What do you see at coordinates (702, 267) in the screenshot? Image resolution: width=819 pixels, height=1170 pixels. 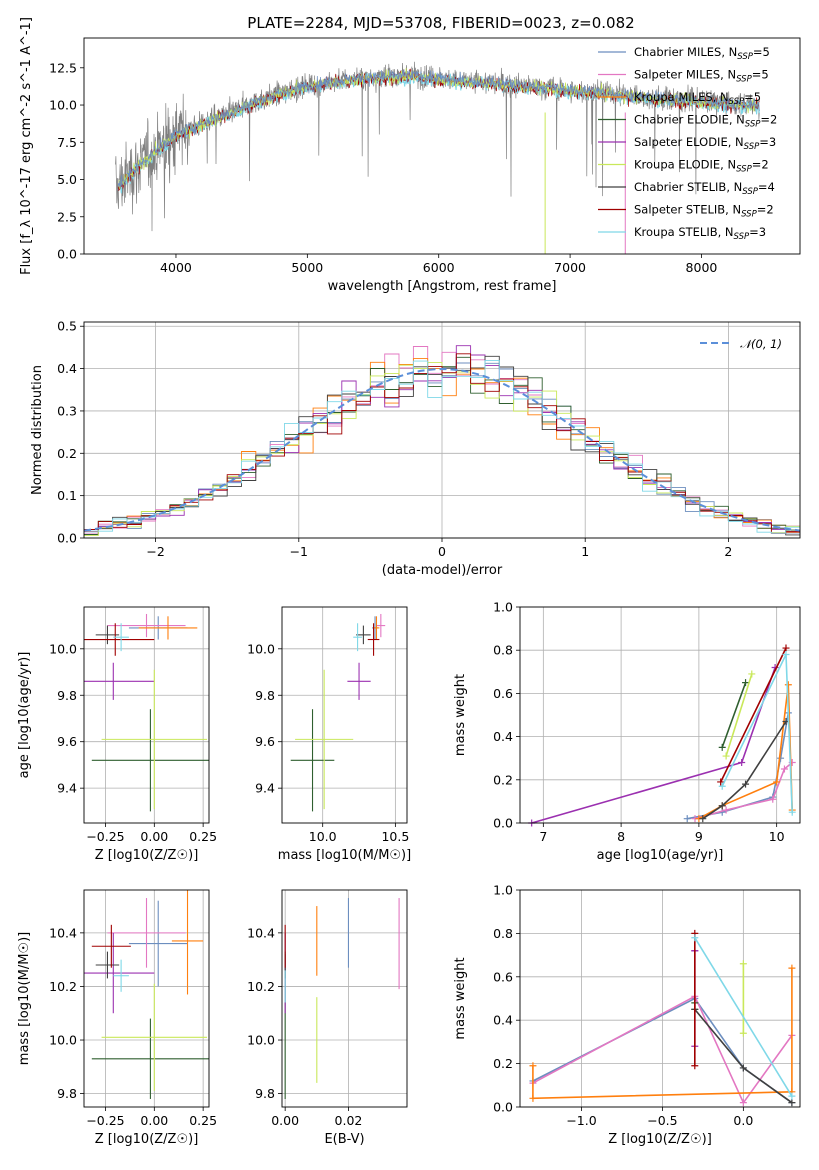 I see `x-tick-label: 8000` at bounding box center [702, 267].